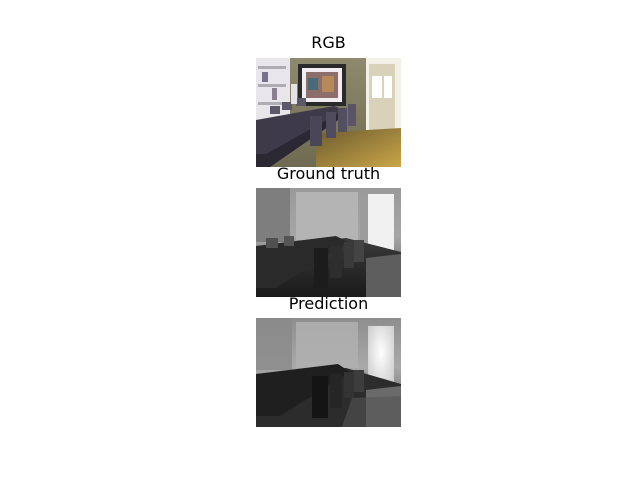  What do you see at coordinates (328, 112) in the screenshot?
I see `rgb-image` at bounding box center [328, 112].